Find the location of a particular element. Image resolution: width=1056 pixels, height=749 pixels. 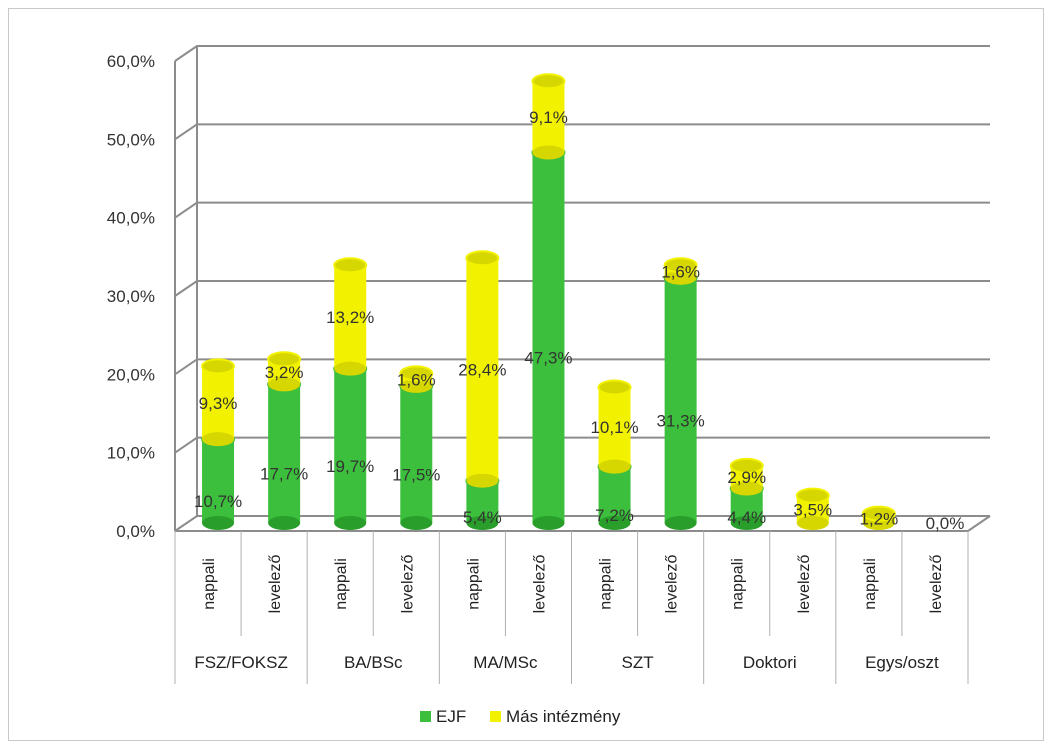

y-tick-label: 40,0% is located at coordinates (131, 218).